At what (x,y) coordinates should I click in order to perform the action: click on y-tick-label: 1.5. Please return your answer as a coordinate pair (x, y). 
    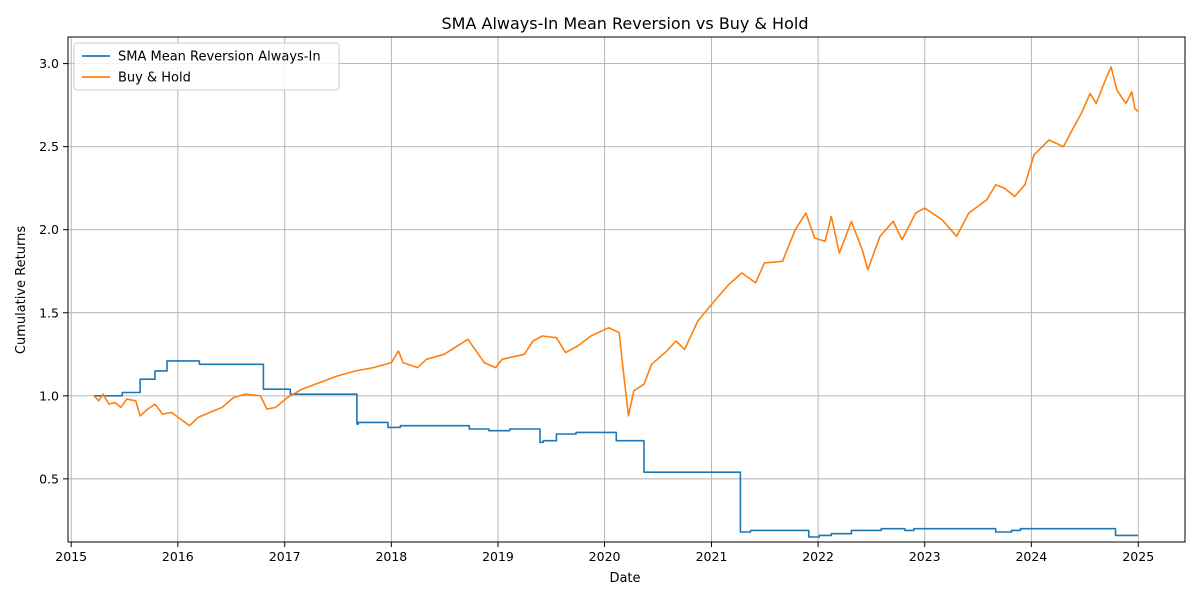
    Looking at the image, I should click on (49, 312).